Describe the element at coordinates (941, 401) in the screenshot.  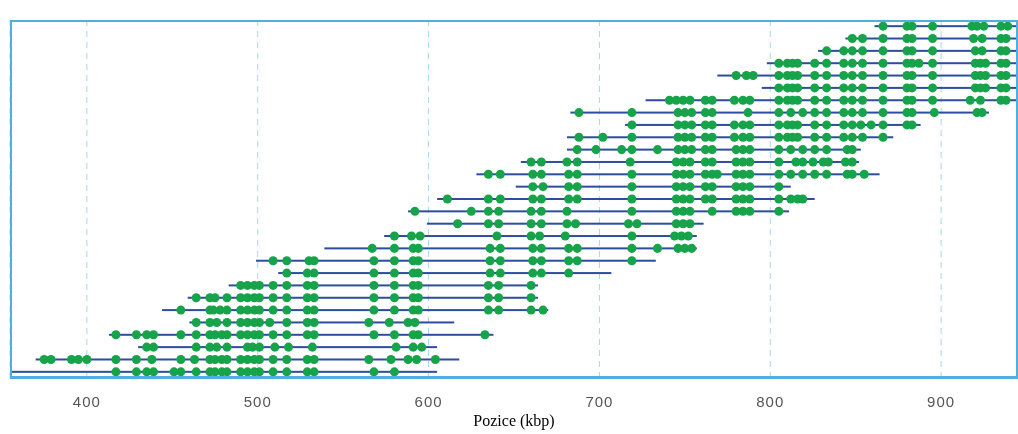
I see `x-tick-label: 900` at that location.